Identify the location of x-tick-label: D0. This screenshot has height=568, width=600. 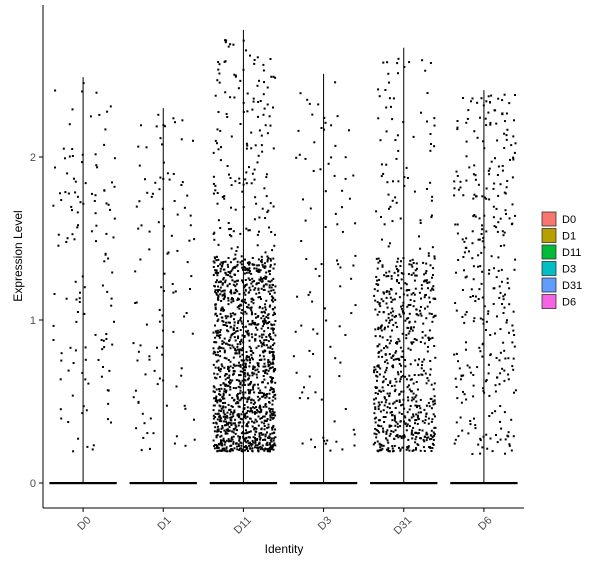
(84, 523).